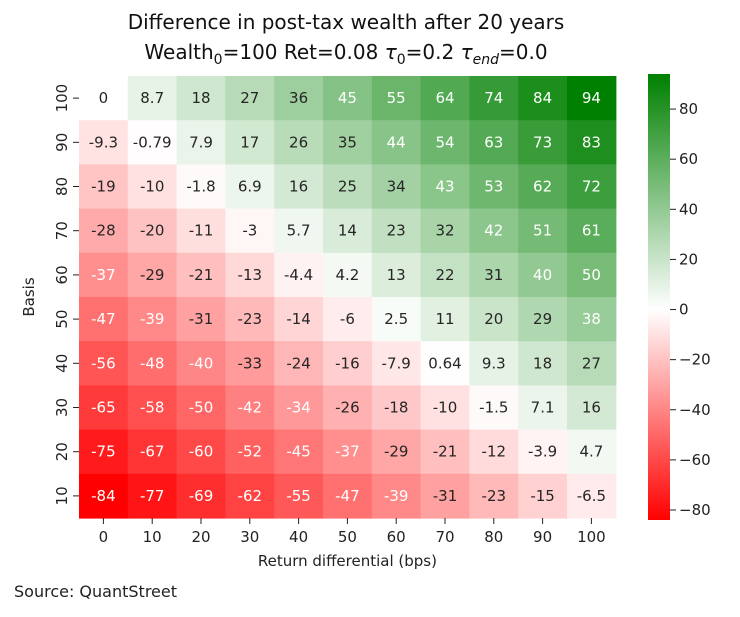 This screenshot has height=617, width=740. What do you see at coordinates (103, 496) in the screenshot?
I see `cell-value-label: -84` at bounding box center [103, 496].